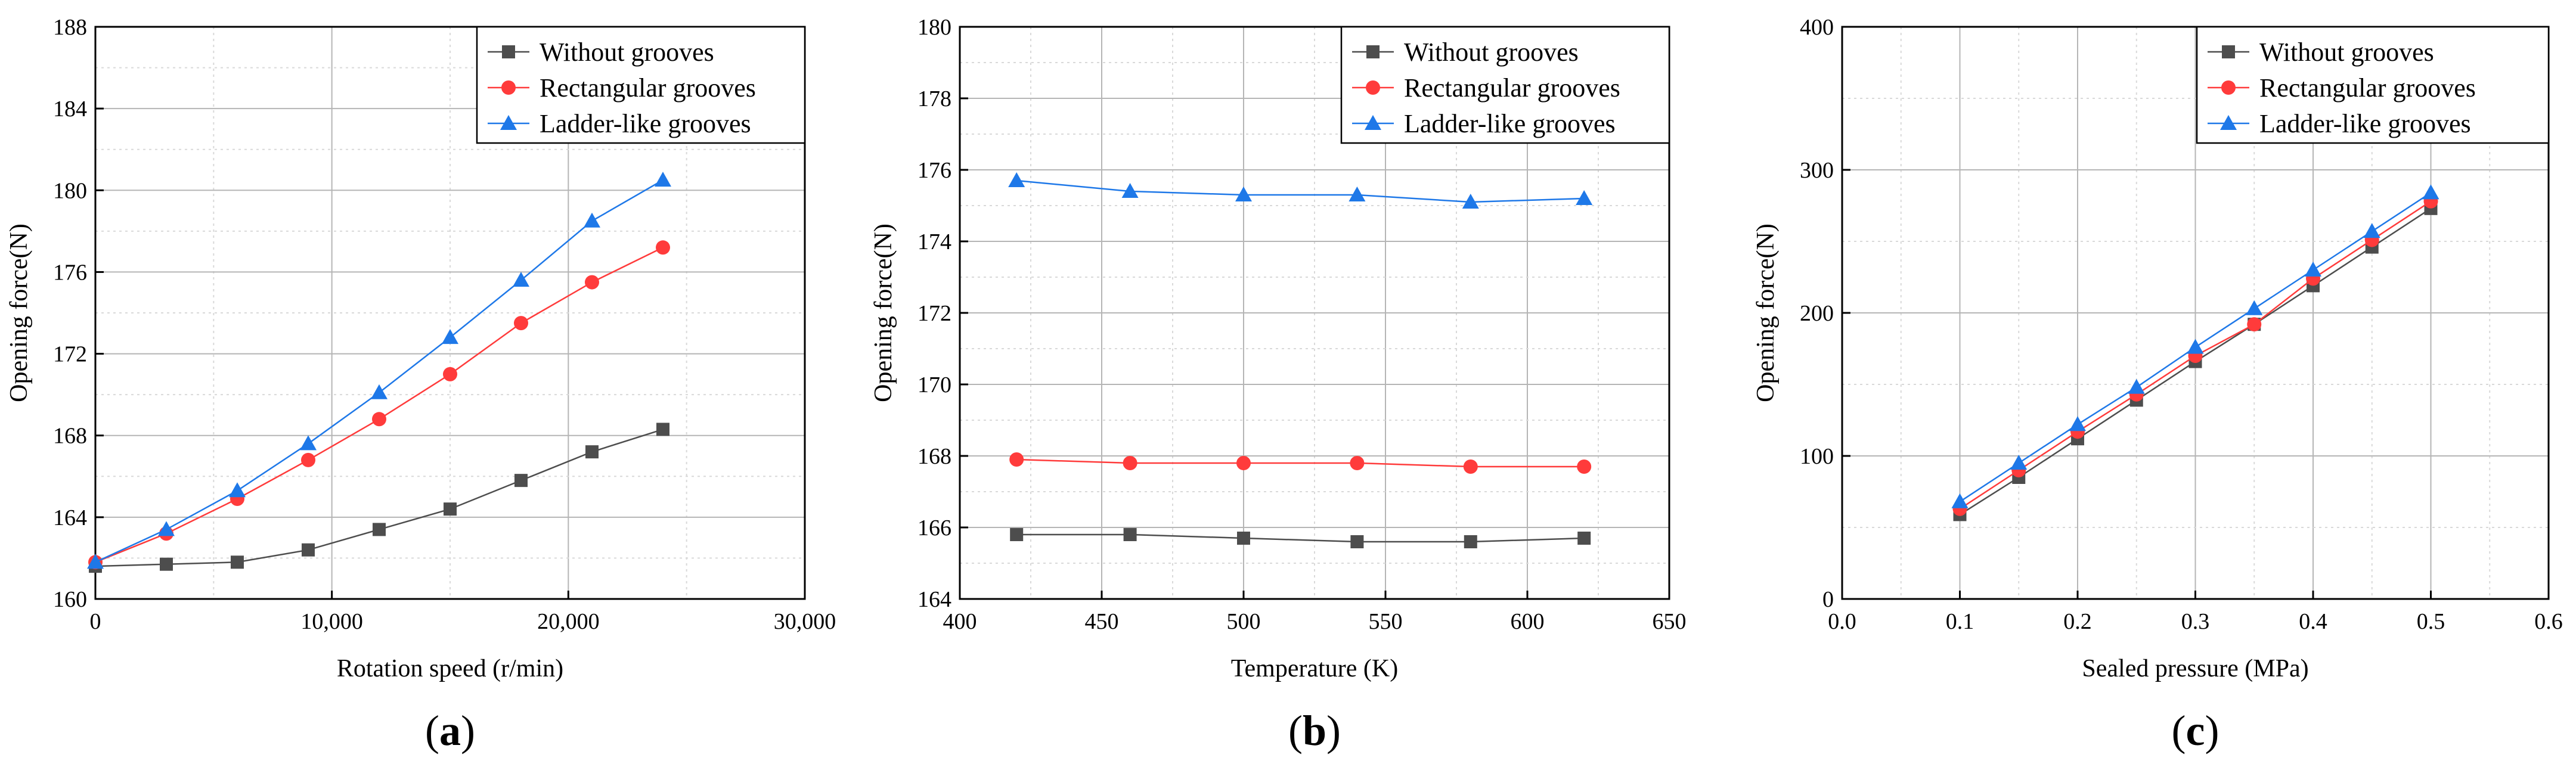 The width and height of the screenshot is (2576, 770). I want to click on x-tick-label: 0.1, so click(1960, 621).